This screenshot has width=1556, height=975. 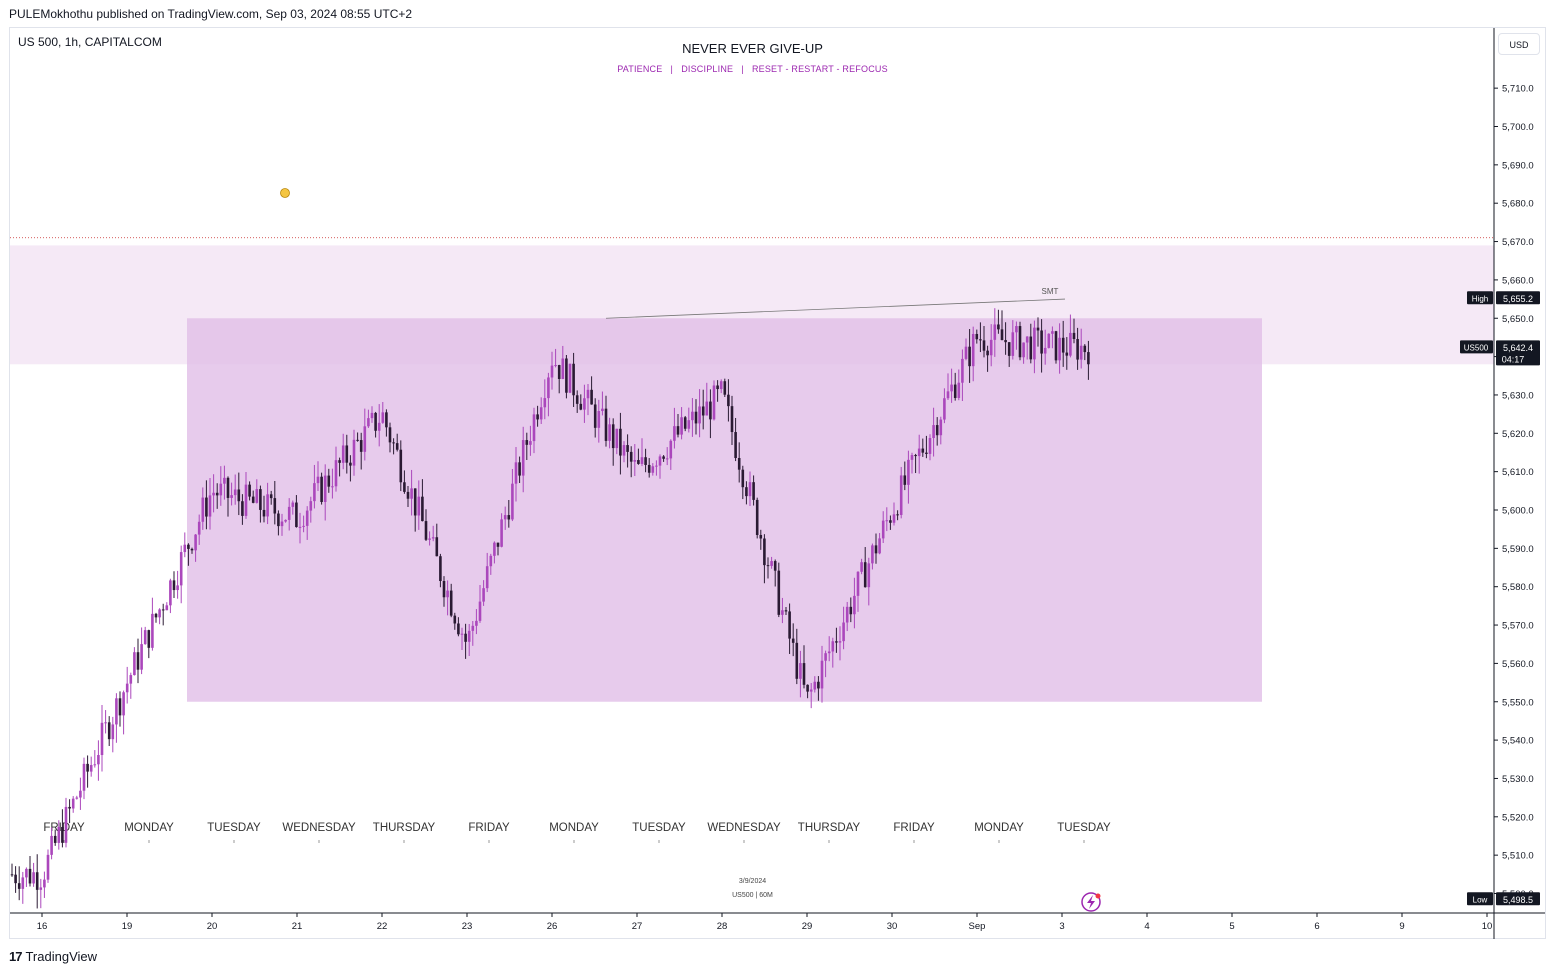 I want to click on price-tick-label: 5,630.0, so click(x=1518, y=395).